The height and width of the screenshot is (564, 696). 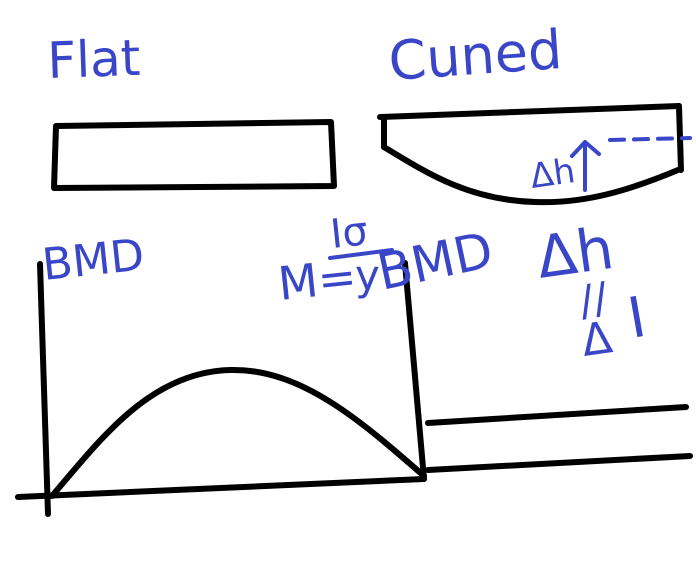 I want to click on right-flat-lines, so click(x=559, y=438).